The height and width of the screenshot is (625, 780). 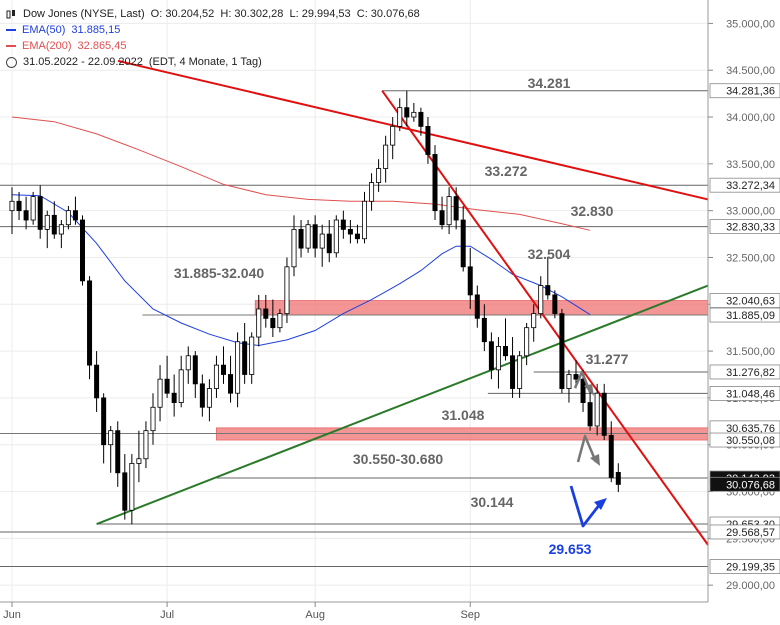 I want to click on y-tick-label: 32.500,00, so click(x=750, y=258).